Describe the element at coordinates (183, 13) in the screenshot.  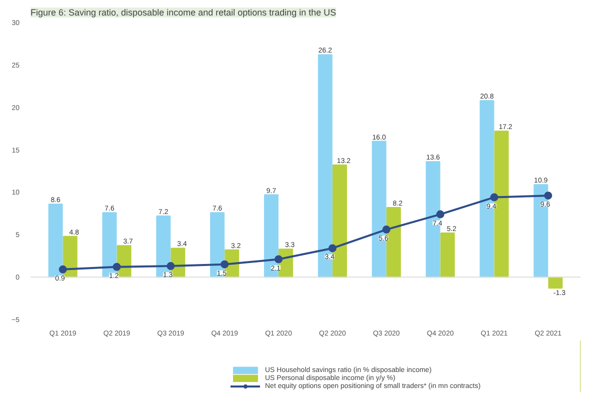
I see `chart-title: Figure 6: Saving ratio, disposable income and retail options trading in the US` at that location.